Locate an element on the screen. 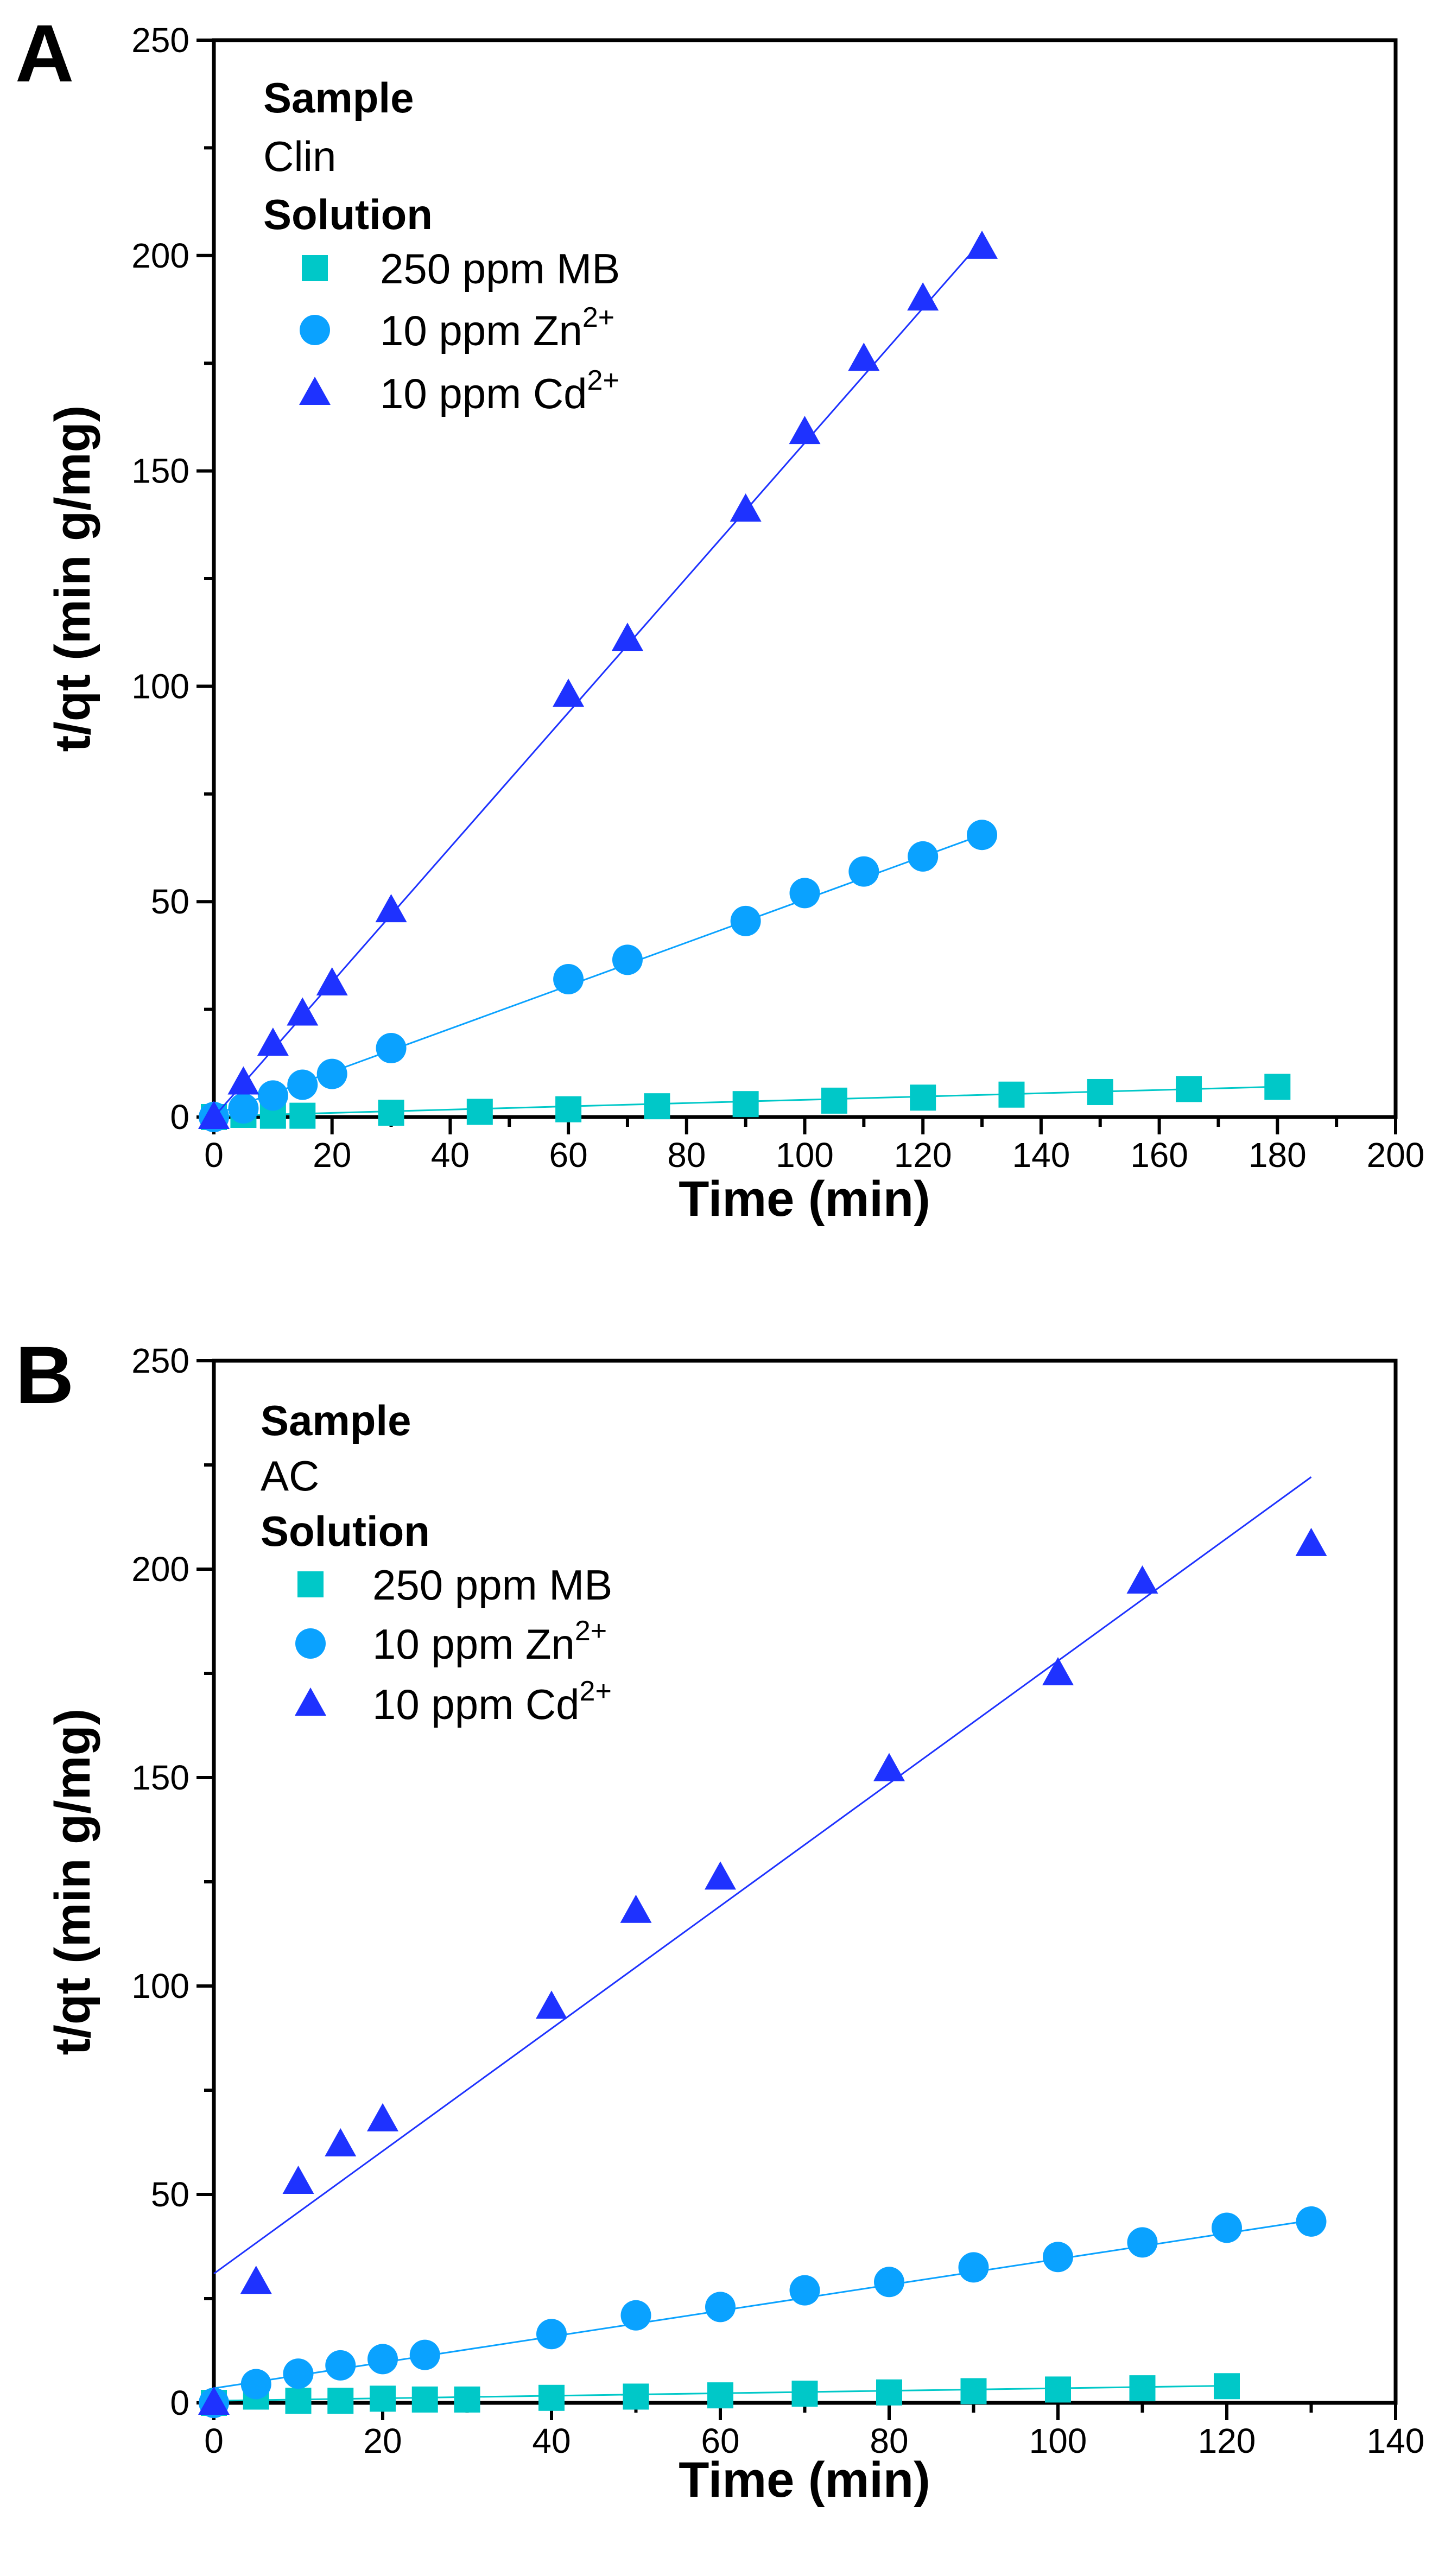 This screenshot has height=2576, width=1445. series-circle is located at coordinates (598, 976).